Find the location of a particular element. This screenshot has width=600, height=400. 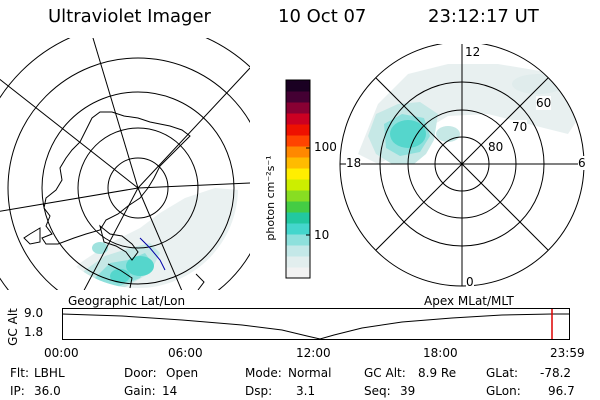

orbit-altitude-plot is located at coordinates (316, 324).